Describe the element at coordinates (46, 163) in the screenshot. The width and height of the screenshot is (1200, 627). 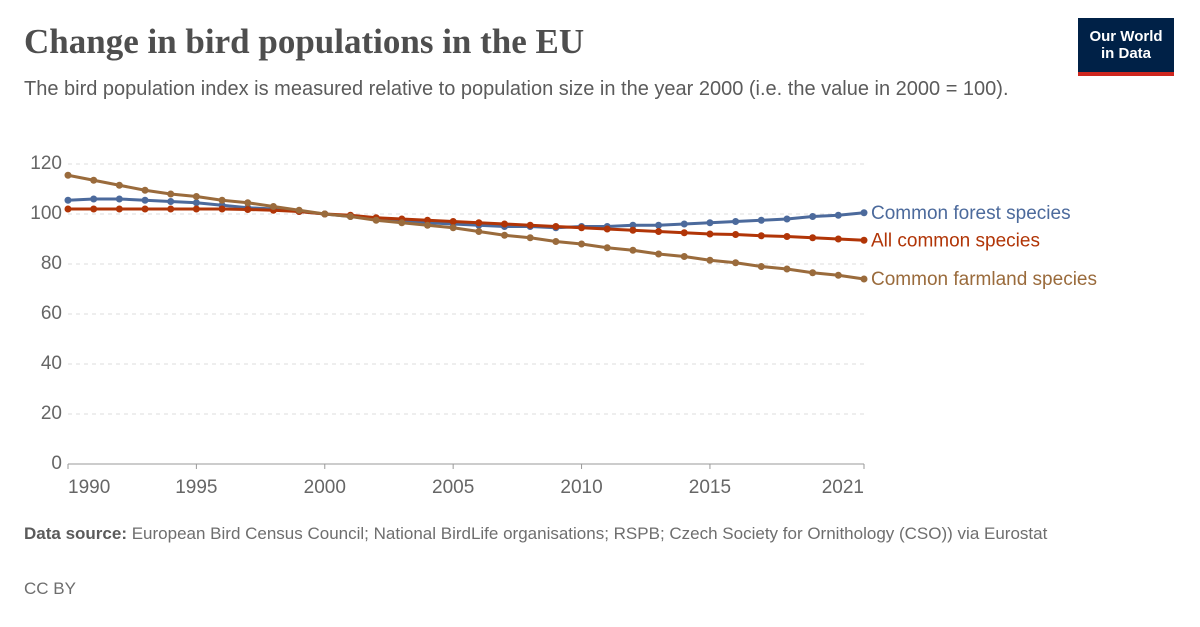
I see `y-tick-label: 120` at that location.